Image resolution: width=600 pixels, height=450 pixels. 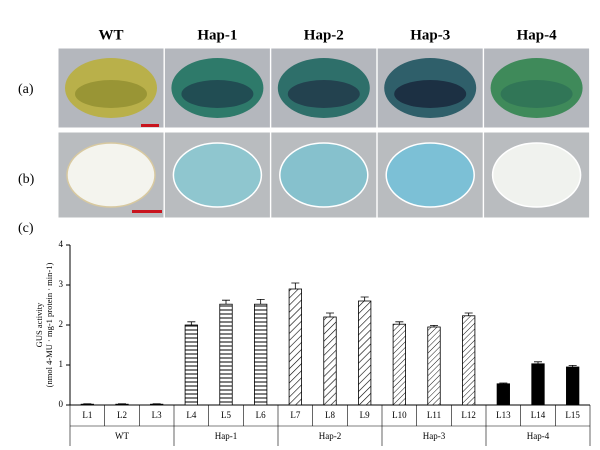 I want to click on x-tick-label: L9, so click(x=365, y=415).